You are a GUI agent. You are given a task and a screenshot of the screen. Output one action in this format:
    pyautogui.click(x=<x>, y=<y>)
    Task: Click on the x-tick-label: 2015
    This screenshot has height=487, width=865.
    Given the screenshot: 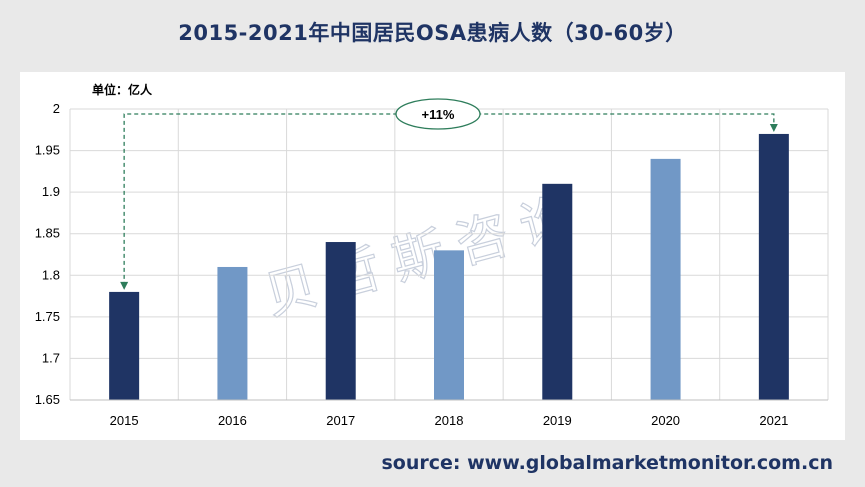 What is the action you would take?
    pyautogui.click(x=124, y=420)
    